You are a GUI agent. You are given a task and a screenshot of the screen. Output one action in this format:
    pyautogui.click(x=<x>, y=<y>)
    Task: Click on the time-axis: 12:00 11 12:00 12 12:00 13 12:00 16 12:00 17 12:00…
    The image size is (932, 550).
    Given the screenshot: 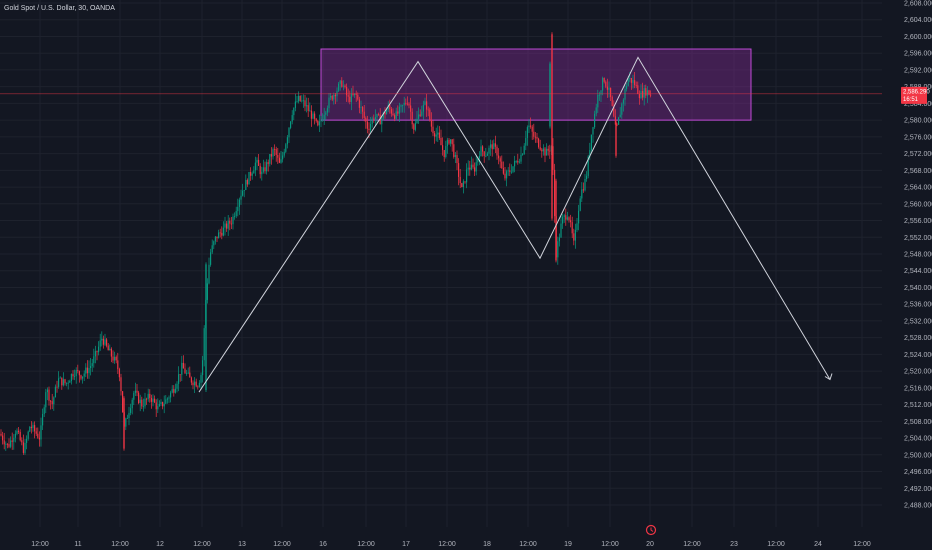 What is the action you would take?
    pyautogui.click(x=466, y=538)
    